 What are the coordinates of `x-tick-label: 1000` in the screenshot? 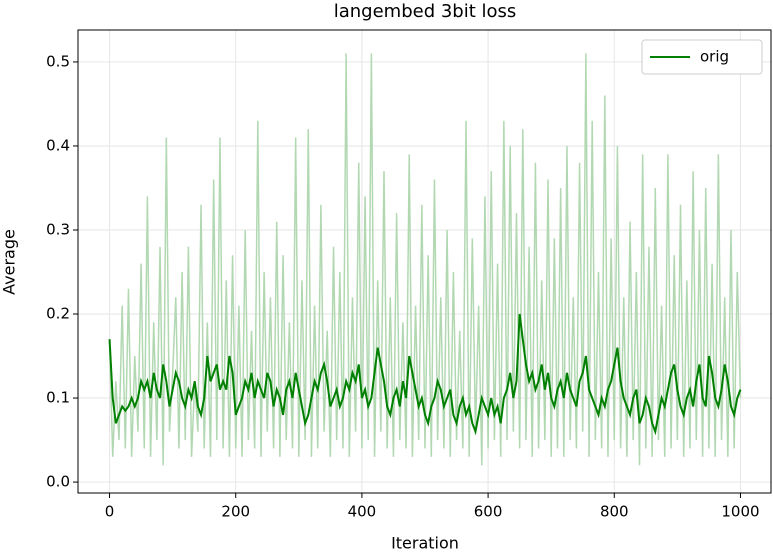 It's located at (740, 512).